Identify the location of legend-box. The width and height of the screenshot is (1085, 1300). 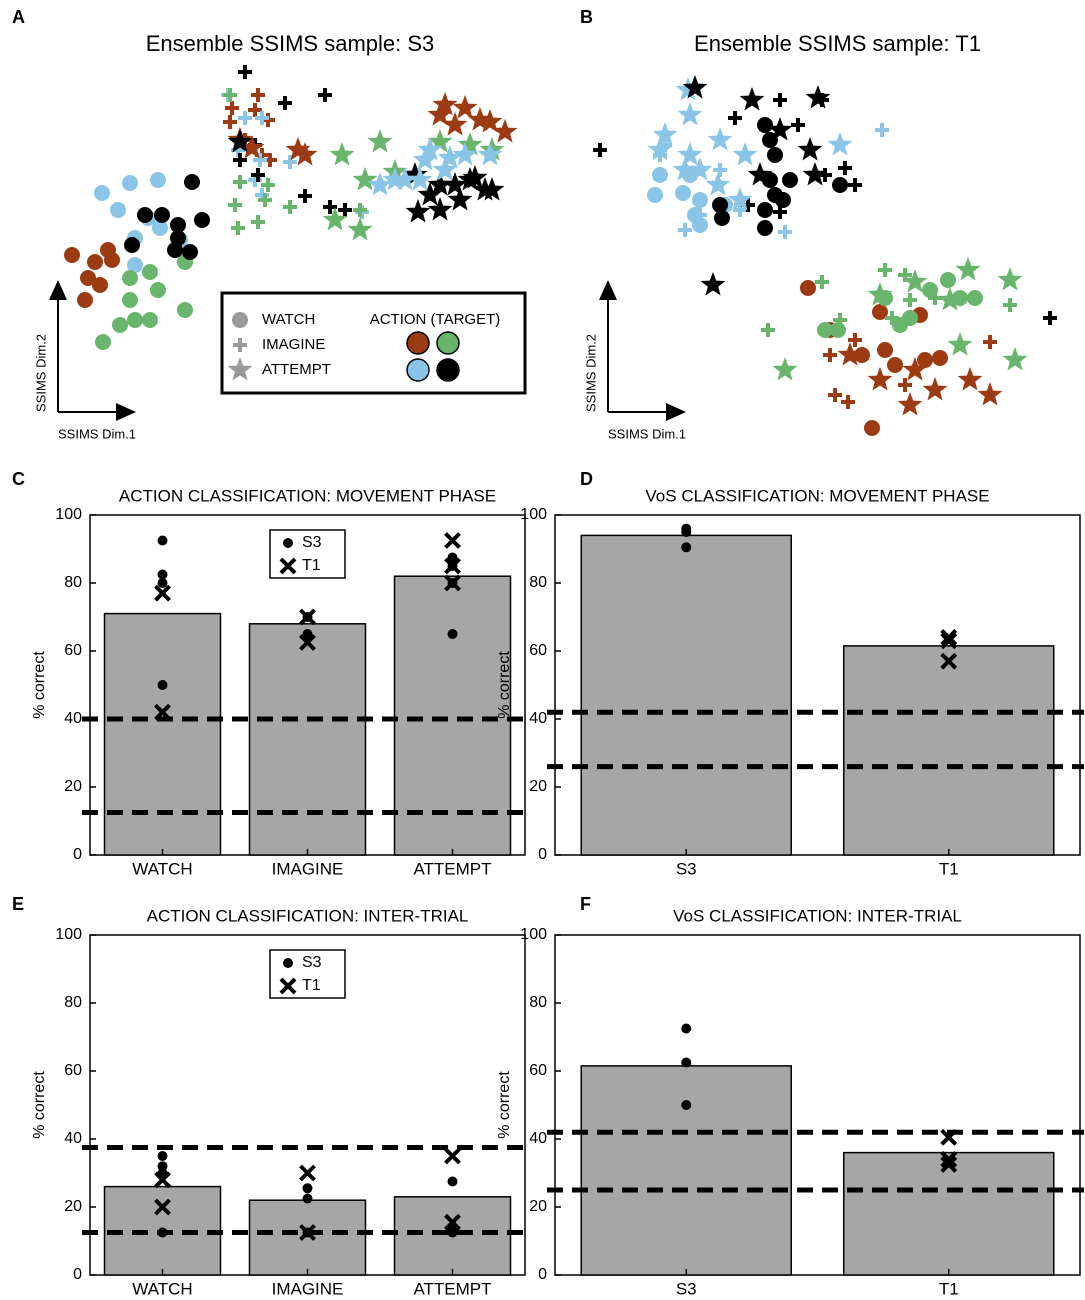
(373, 343).